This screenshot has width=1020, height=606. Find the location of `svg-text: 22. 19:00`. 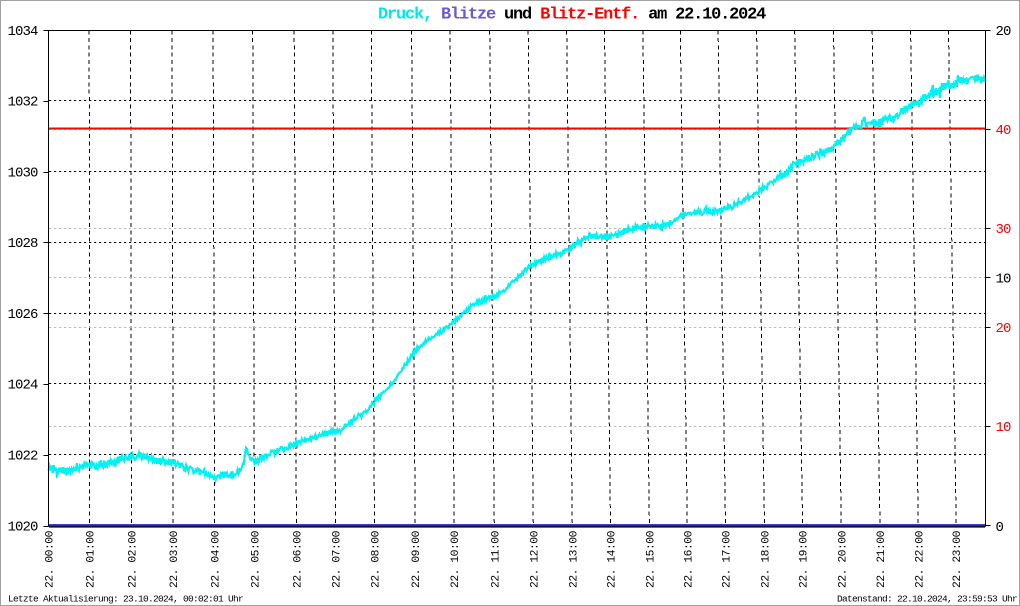

svg-text: 22. 19:00 is located at coordinates (805, 559).